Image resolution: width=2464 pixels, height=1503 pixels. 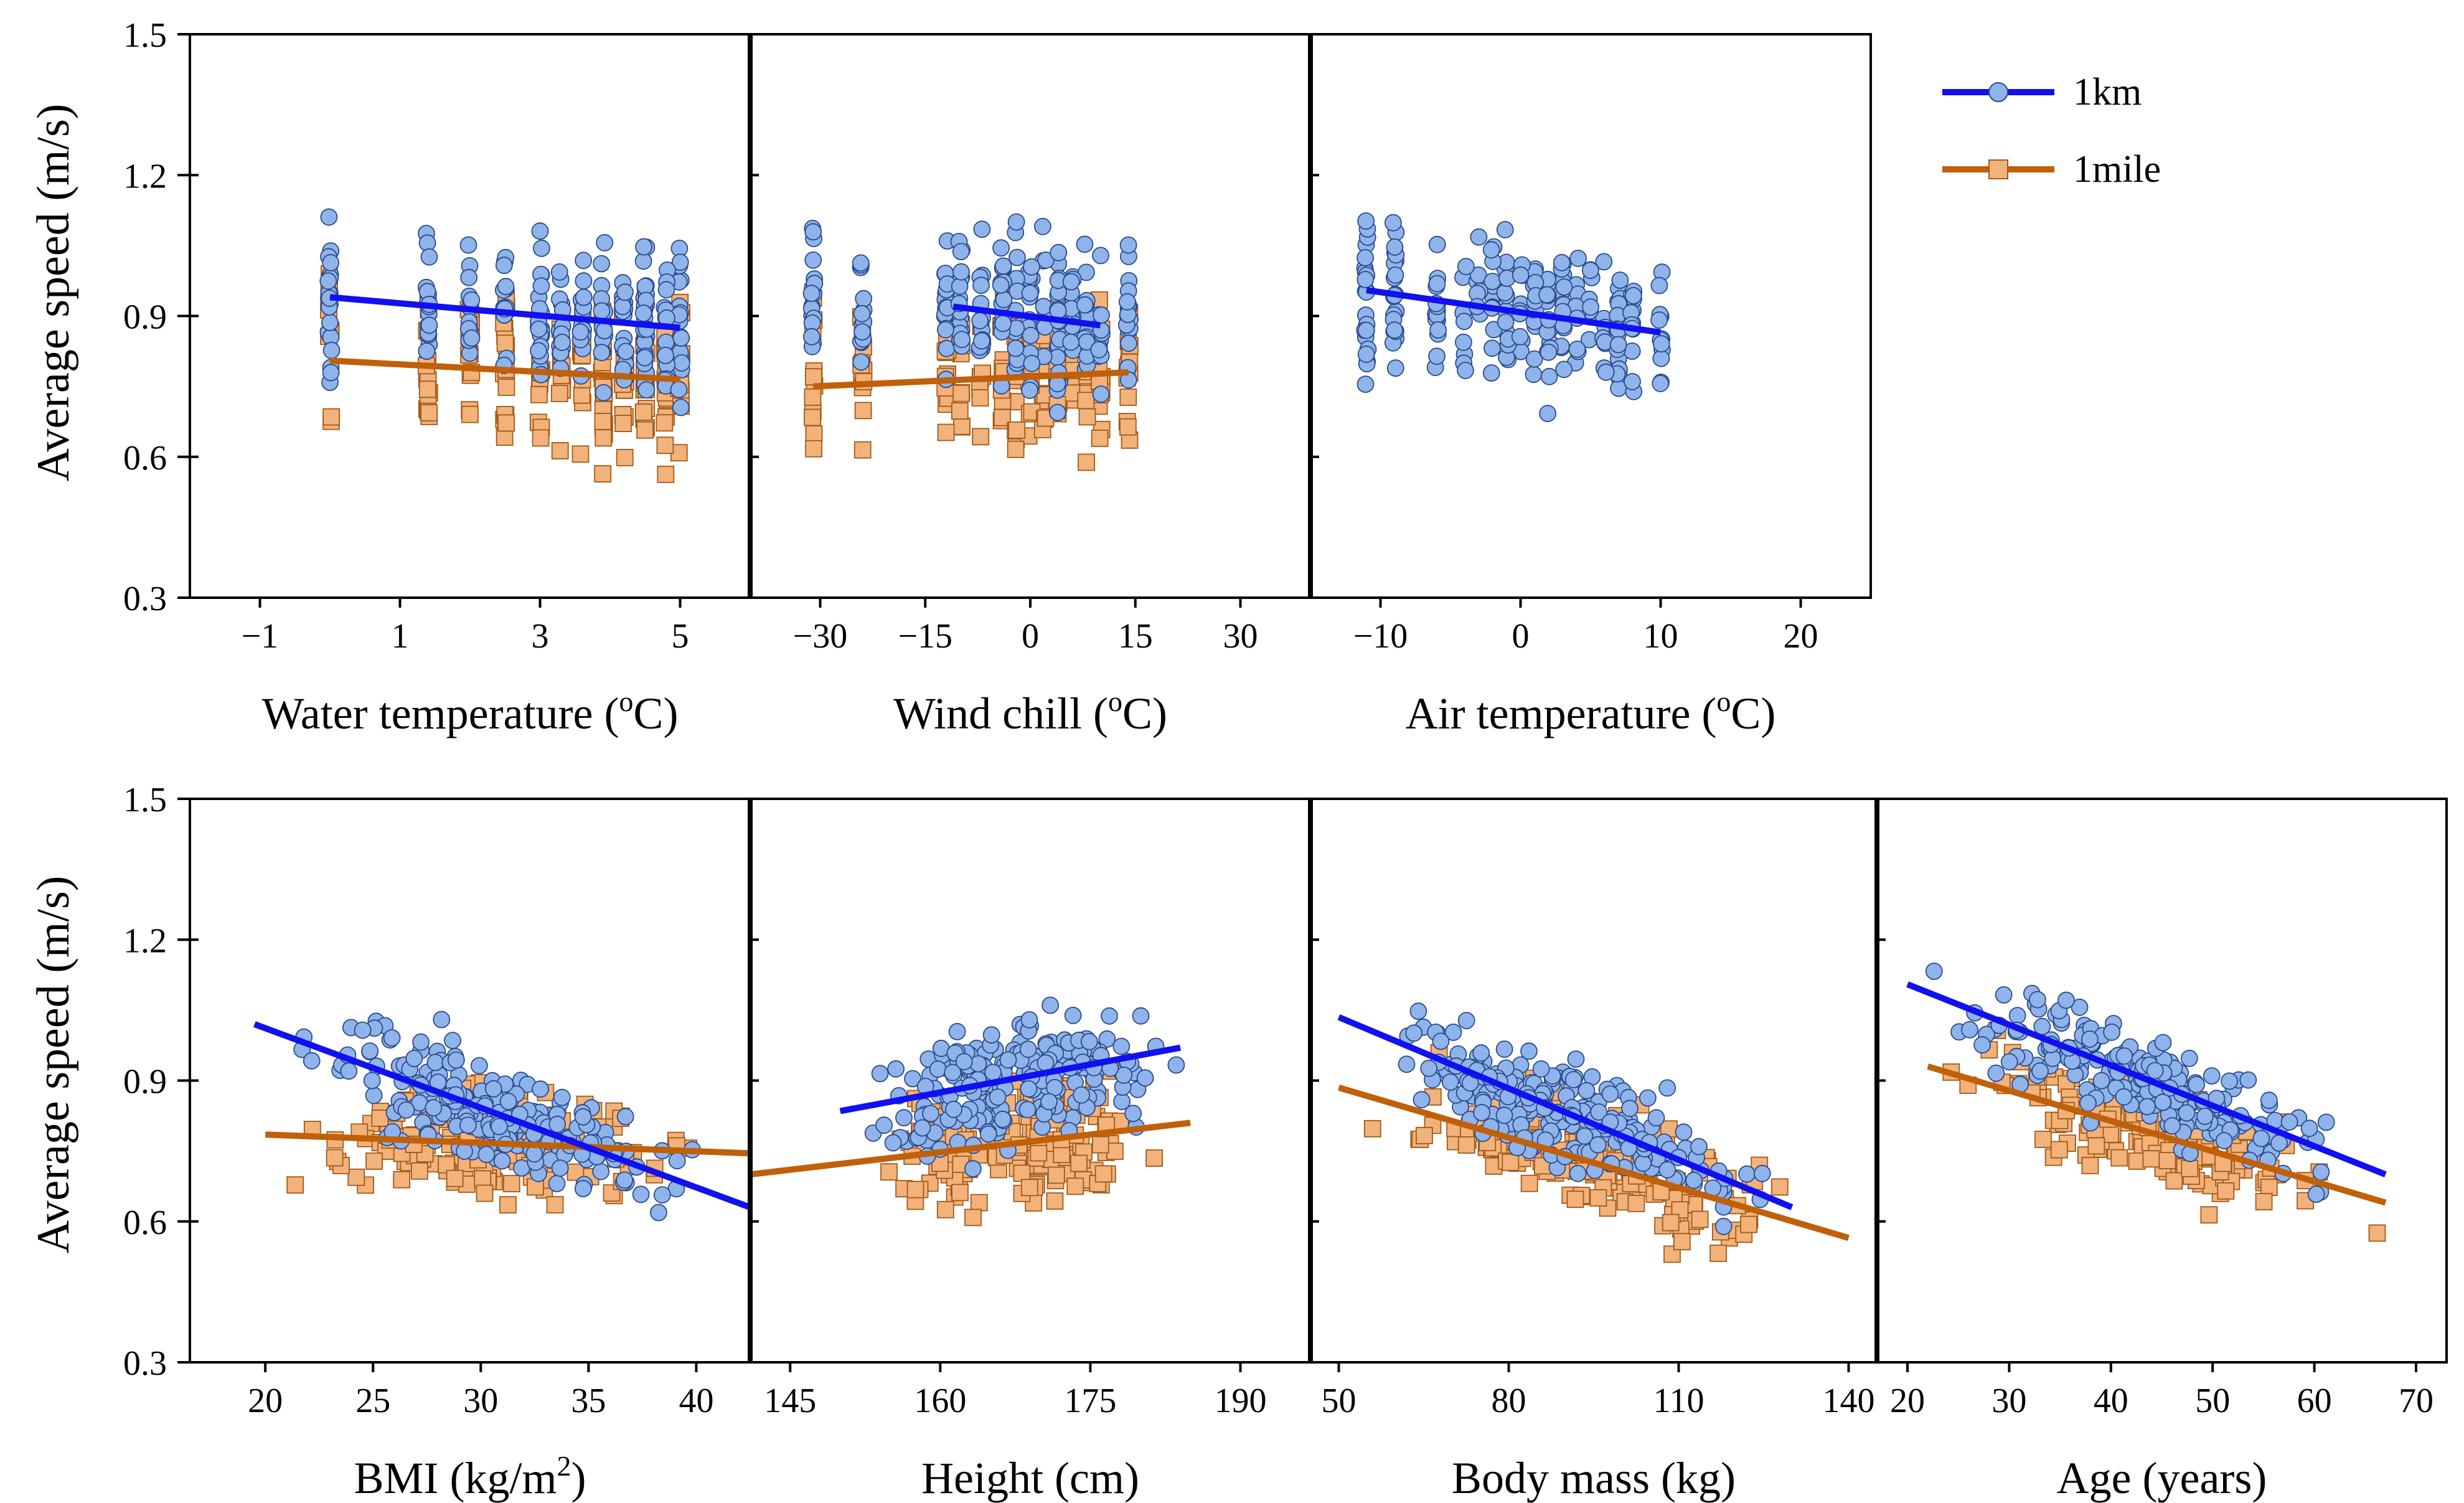 I want to click on height-x-tick-label: 145, so click(x=790, y=1401).